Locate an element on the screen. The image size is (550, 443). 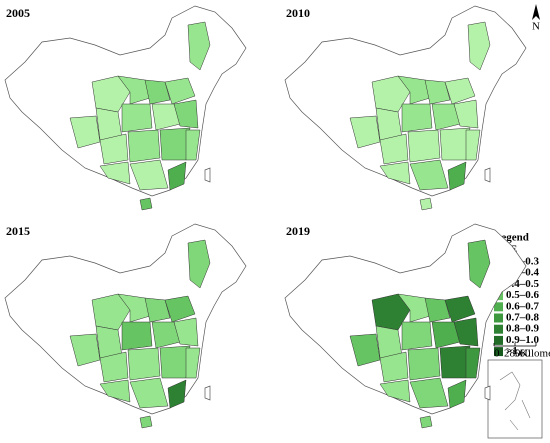
scale-label: 0 is located at coordinates (497, 354).